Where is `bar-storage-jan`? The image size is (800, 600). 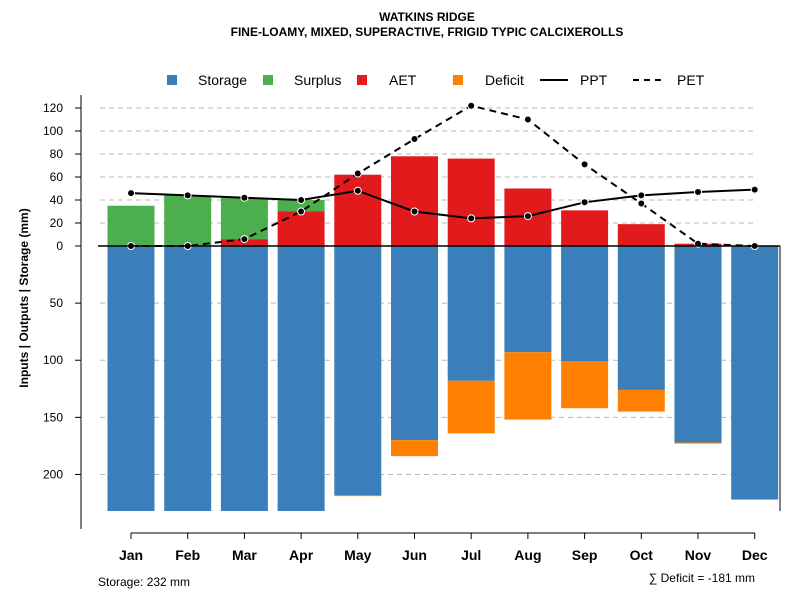 bar-storage-jan is located at coordinates (131, 378).